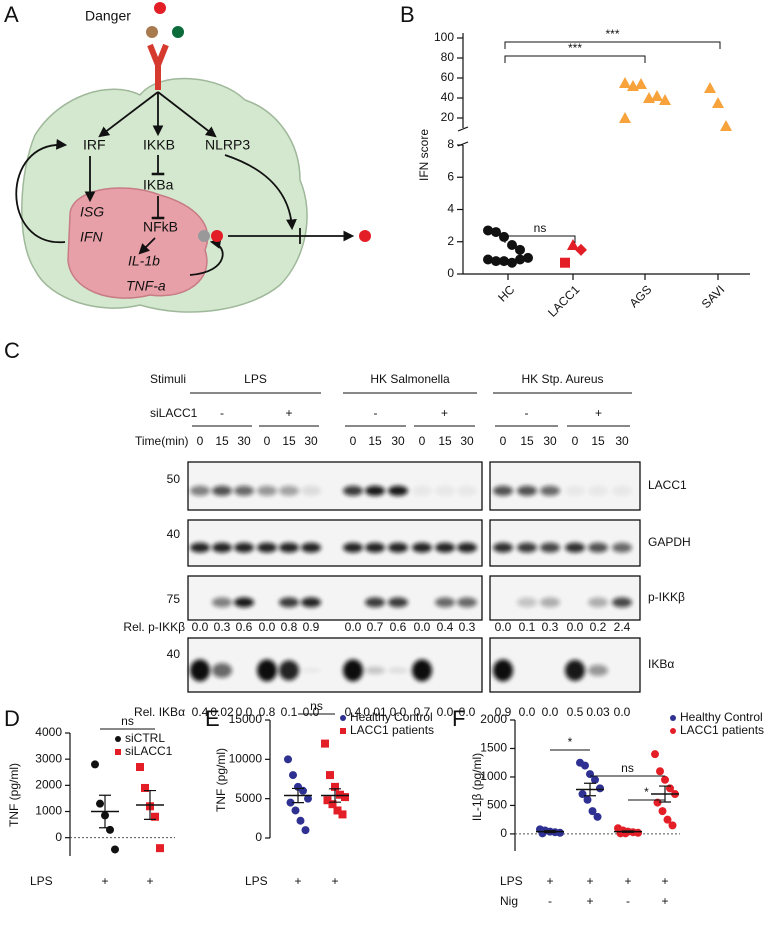 The height and width of the screenshot is (931, 768). What do you see at coordinates (168, 379) in the screenshot?
I see `header-label: Stimuli` at bounding box center [168, 379].